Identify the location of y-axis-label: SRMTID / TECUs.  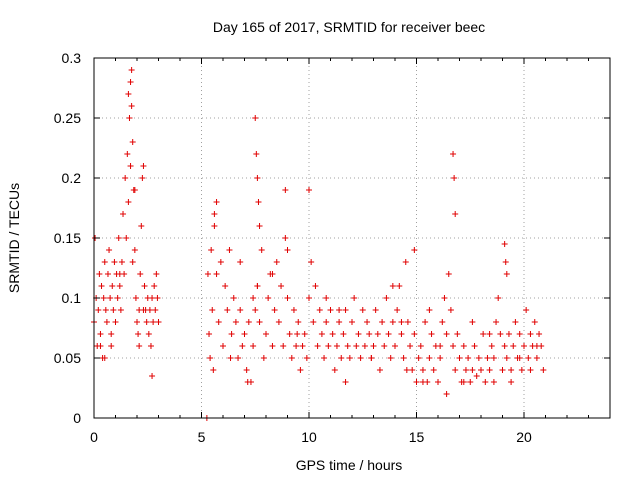
(14, 238).